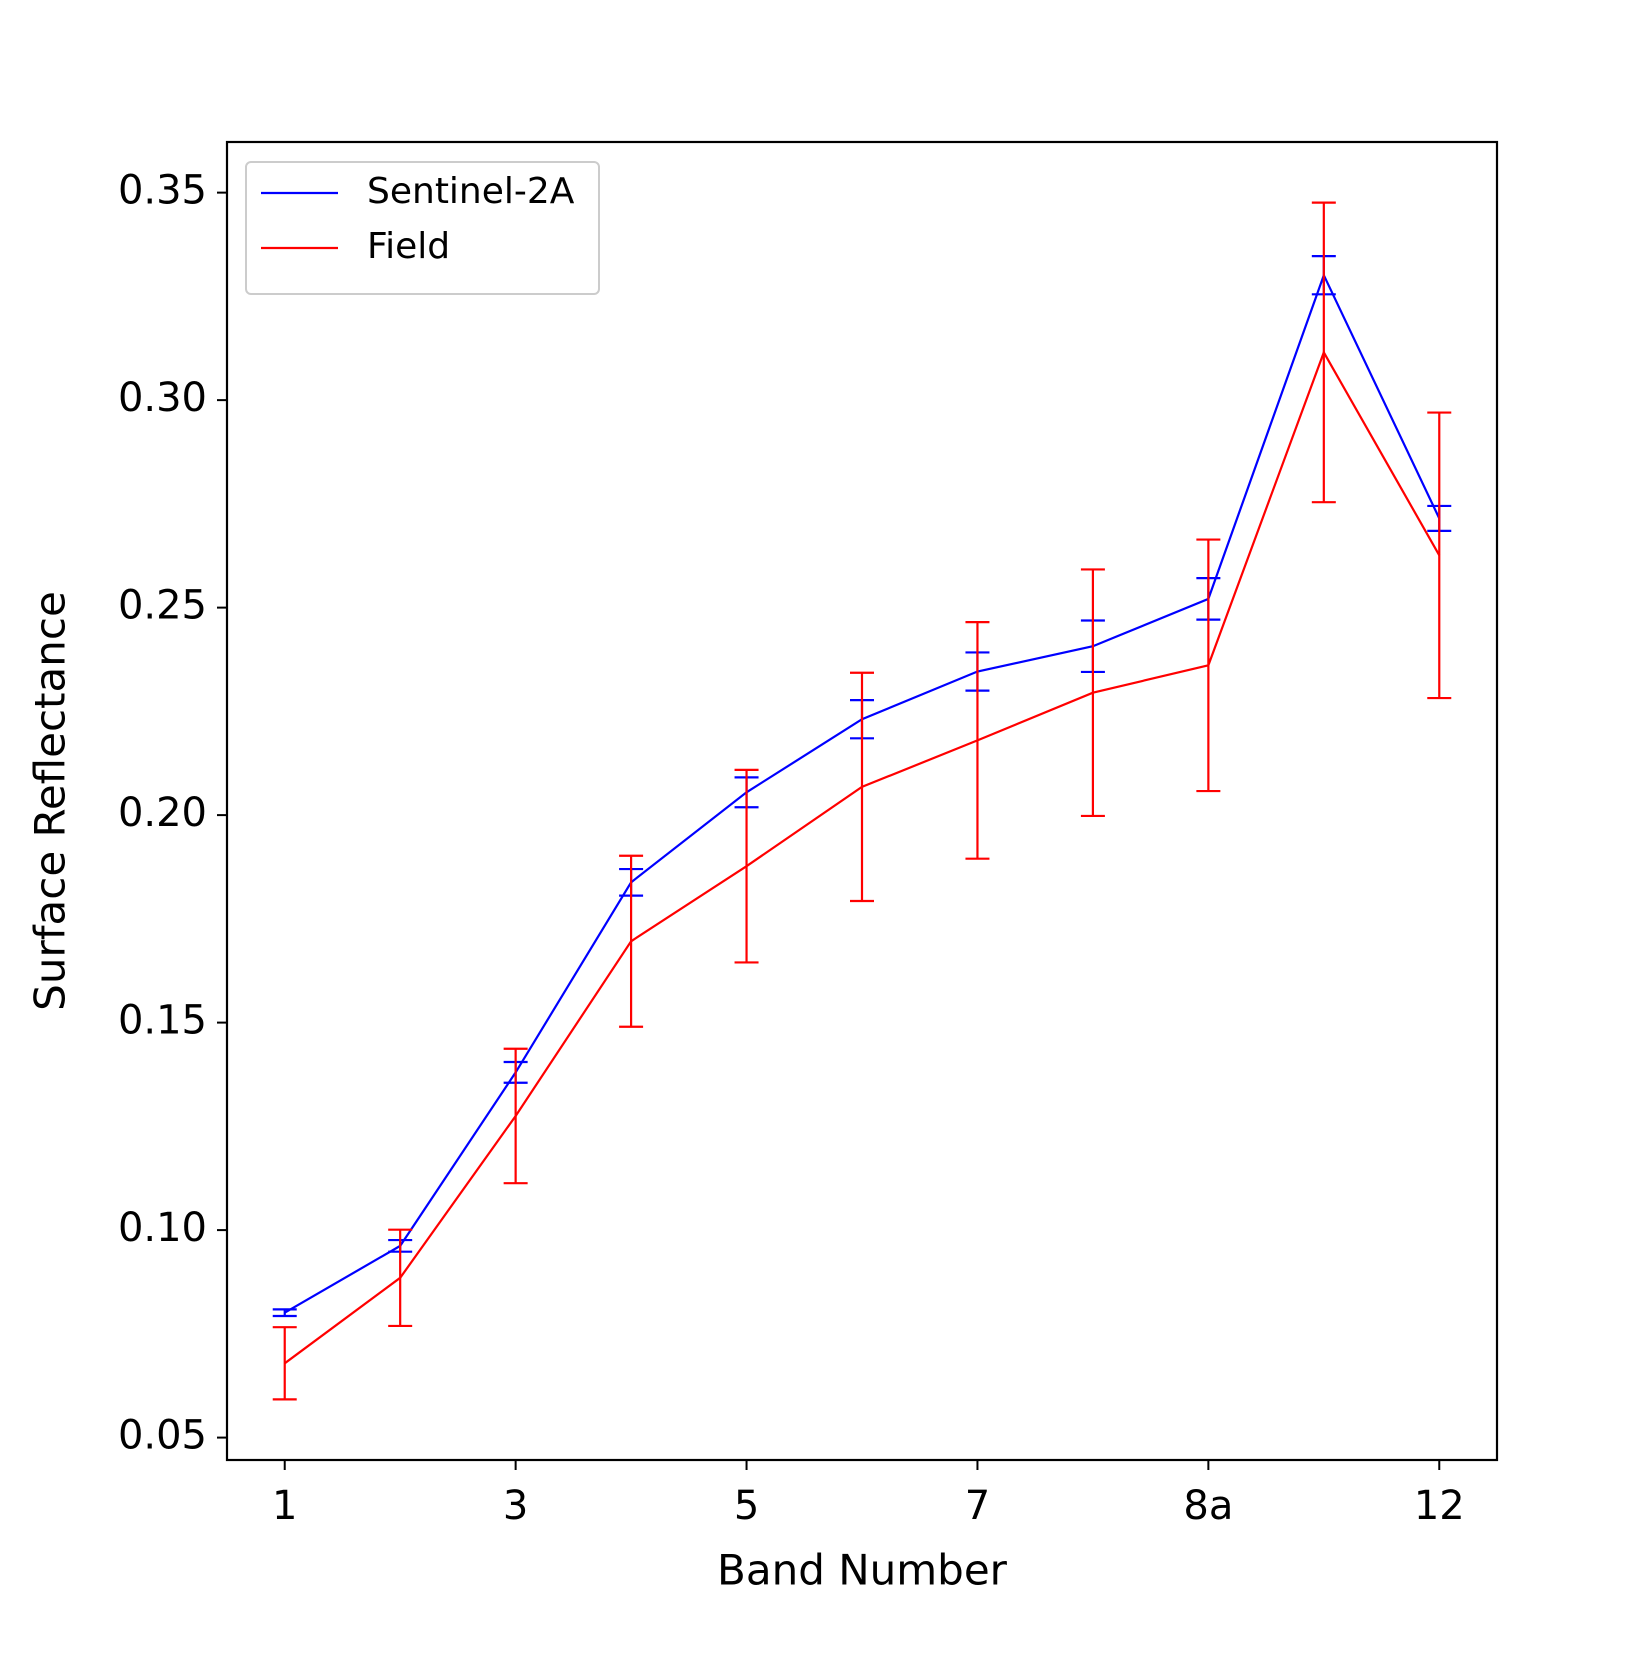 Image resolution: width=1650 pixels, height=1654 pixels. I want to click on y-tick-label: 0.05, so click(162, 1436).